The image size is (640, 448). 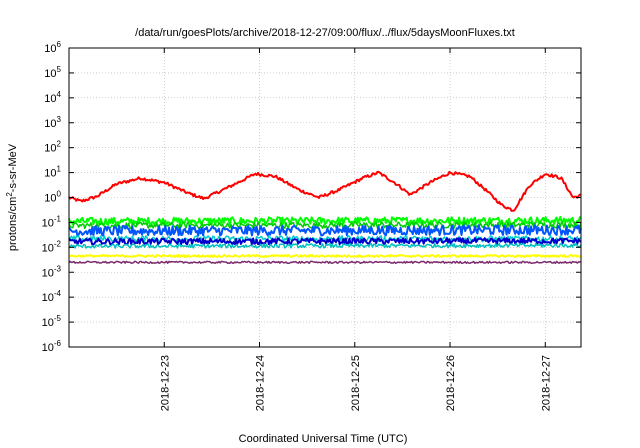 What do you see at coordinates (52, 221) in the screenshot?
I see `y-tick-label: 10⁻¹` at bounding box center [52, 221].